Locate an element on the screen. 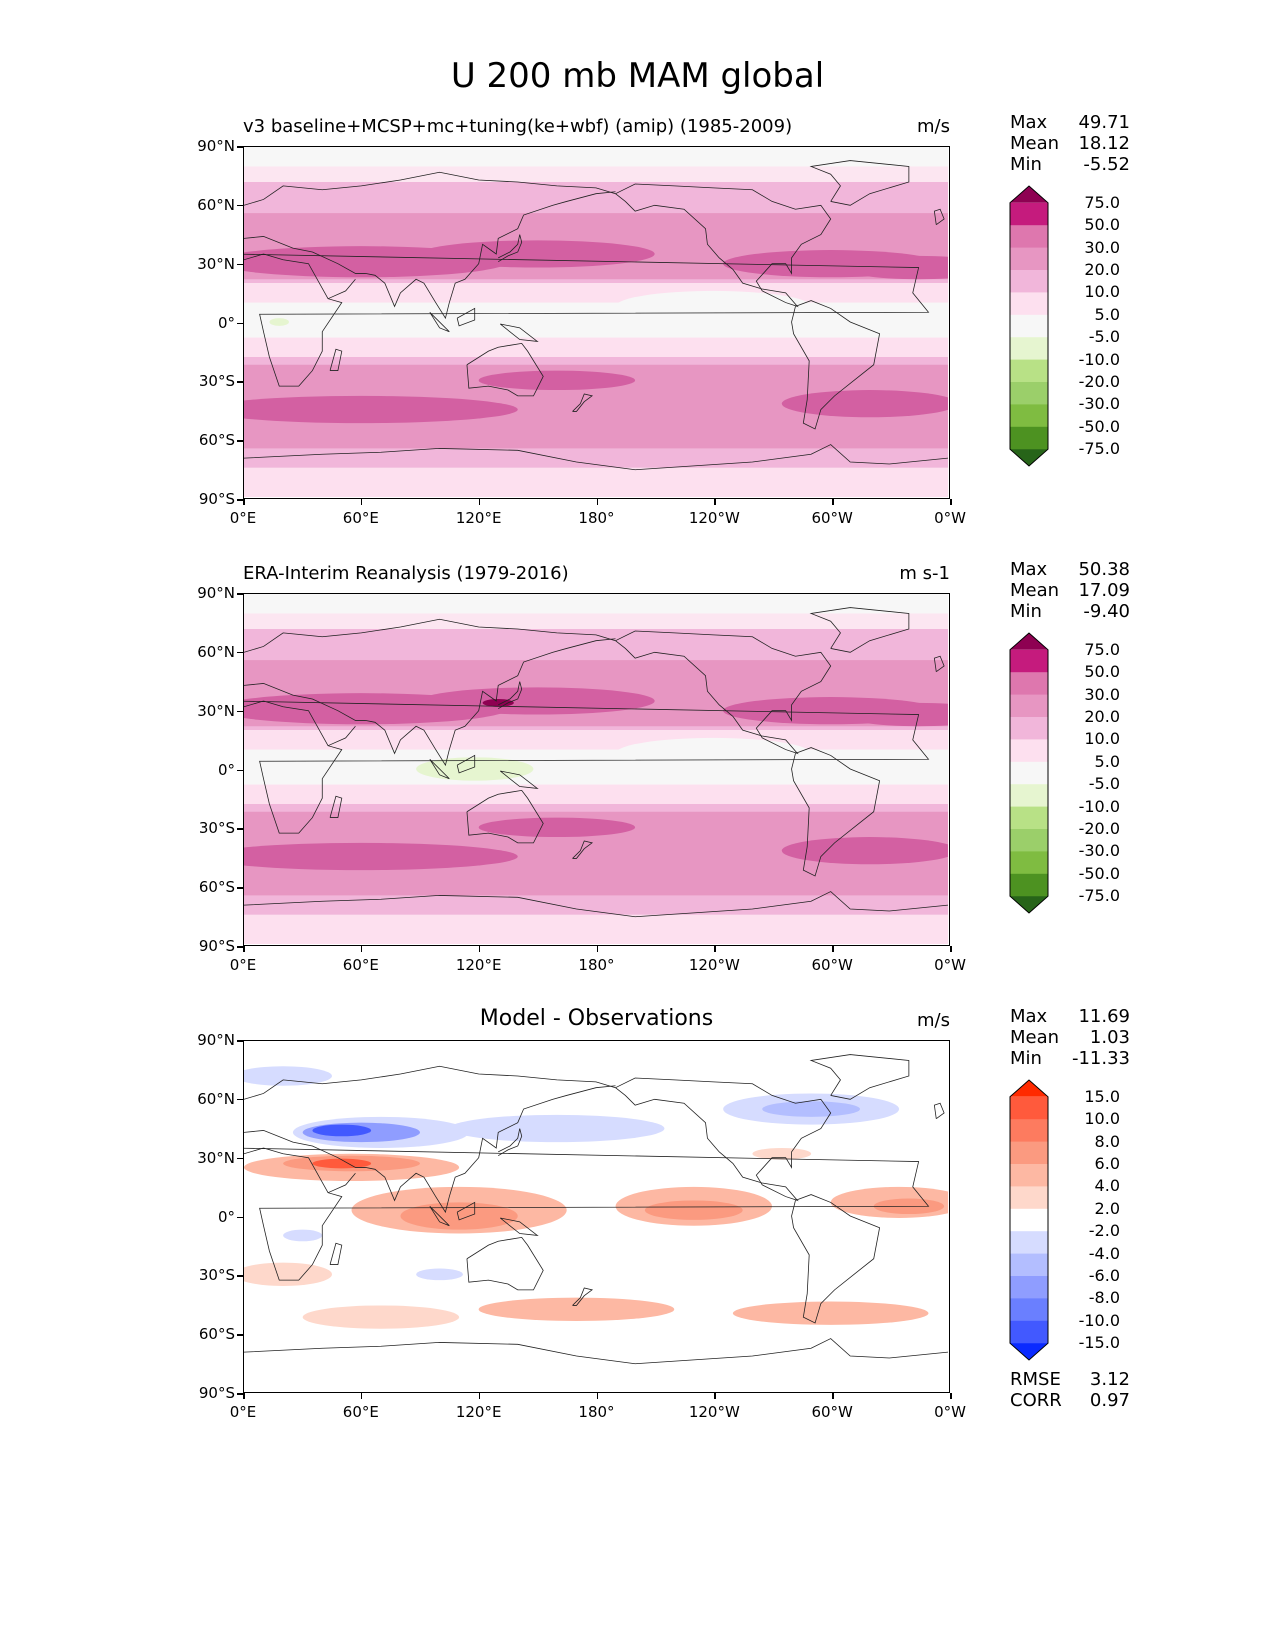  x-tick-label: 60°E is located at coordinates (360, 965).